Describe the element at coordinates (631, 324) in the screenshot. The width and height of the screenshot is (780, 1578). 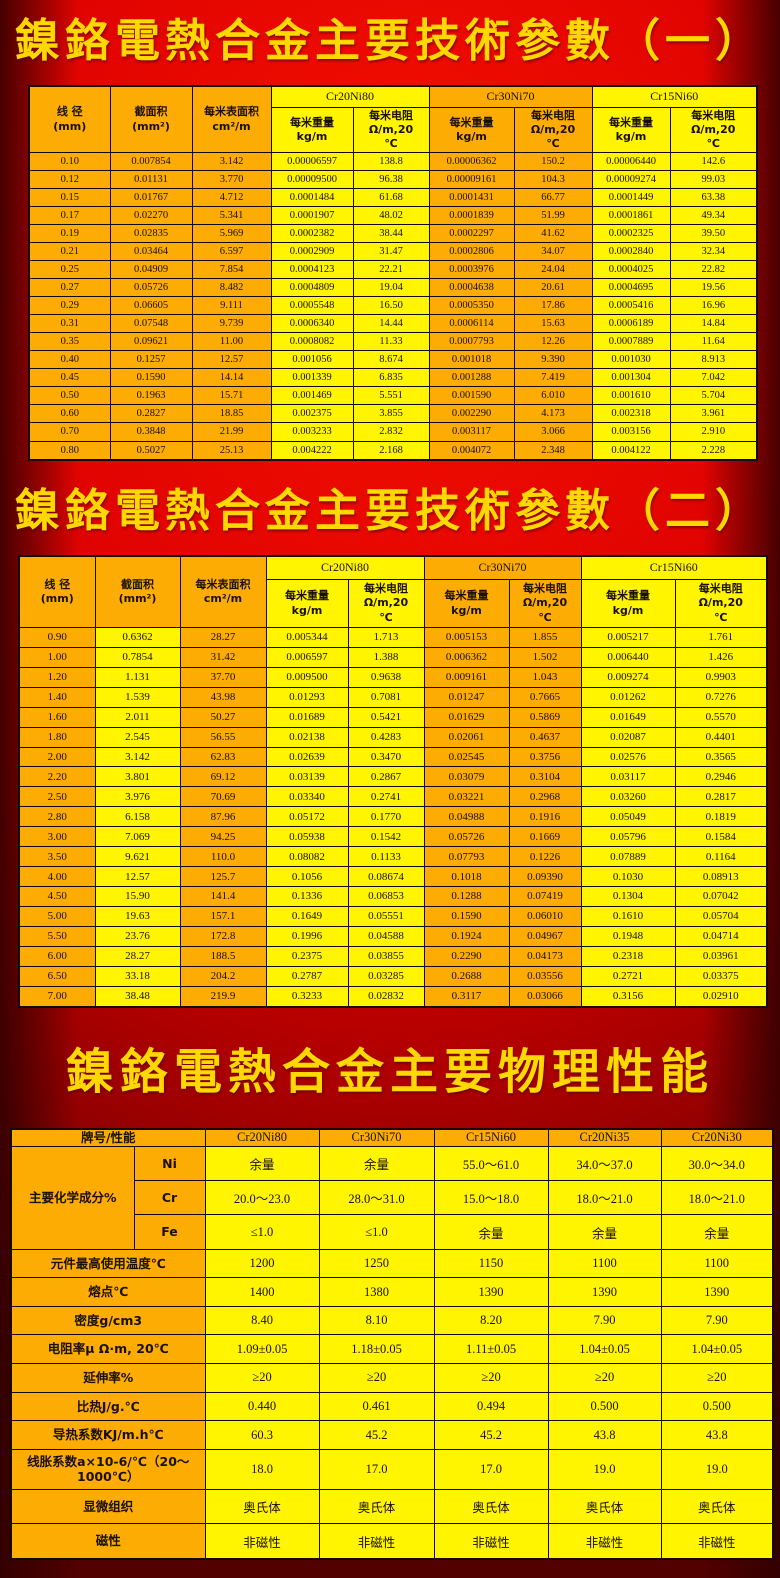
I see `spec-cell: 0.0006189` at that location.